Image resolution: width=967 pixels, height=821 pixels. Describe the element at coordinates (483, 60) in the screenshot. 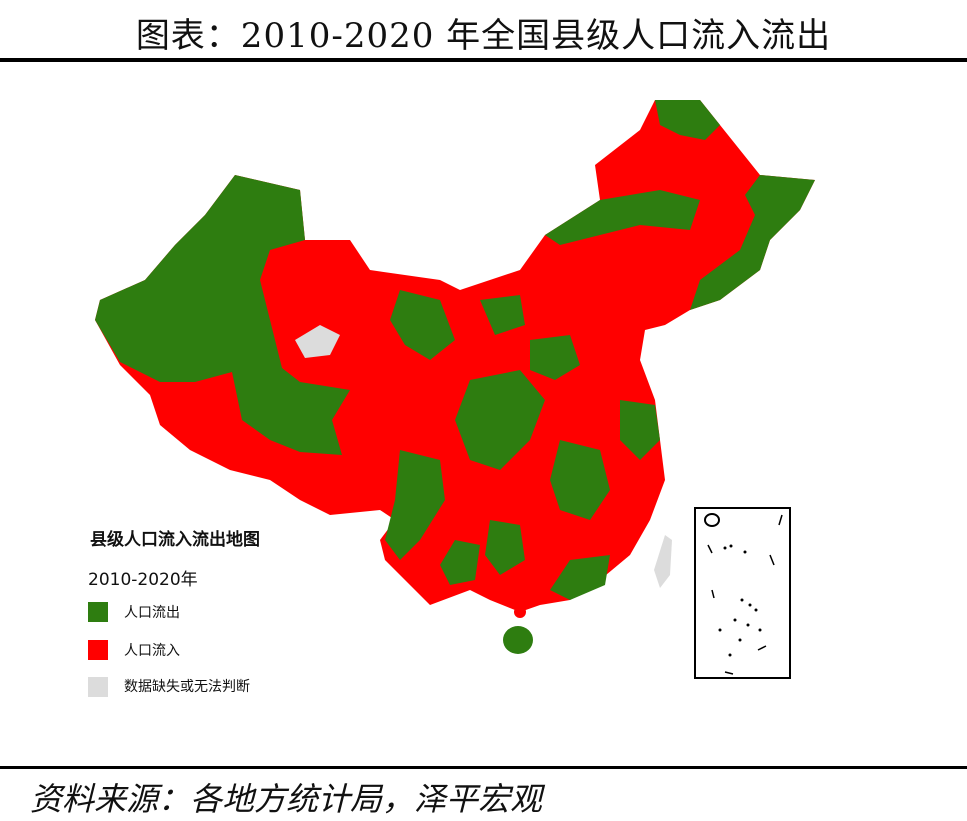

I see `top-rule` at that location.